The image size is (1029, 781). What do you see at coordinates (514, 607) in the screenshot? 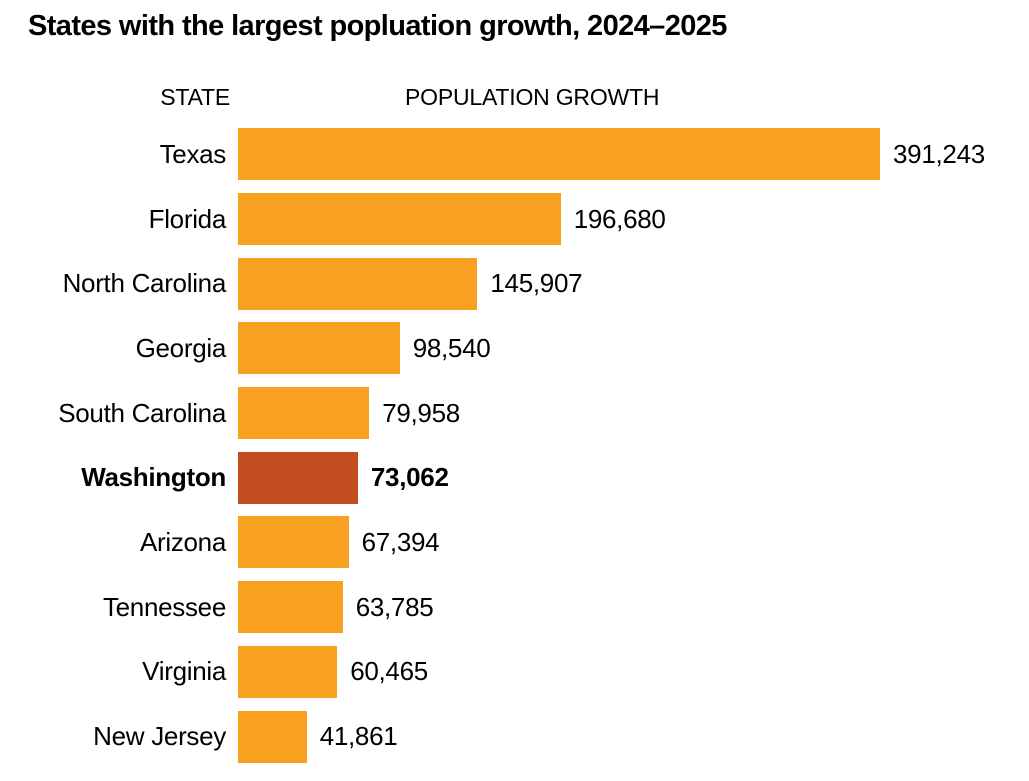
I see `chart-row: Tennessee 63,785` at bounding box center [514, 607].